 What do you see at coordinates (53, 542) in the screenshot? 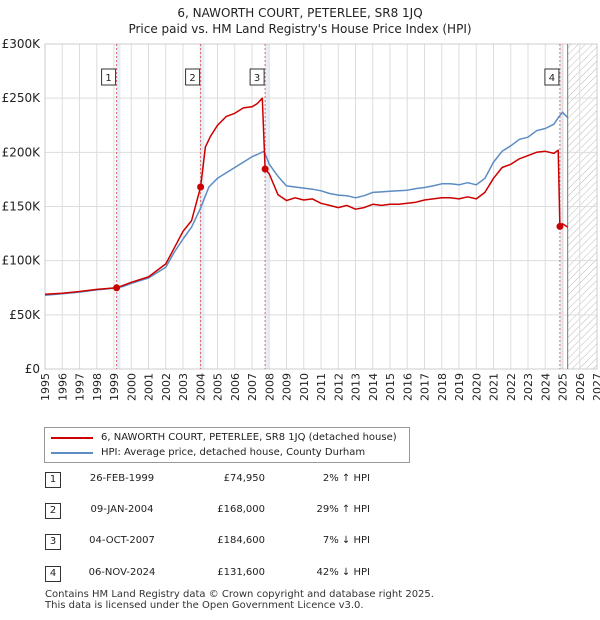
I see `sale-number: 3` at bounding box center [53, 542].